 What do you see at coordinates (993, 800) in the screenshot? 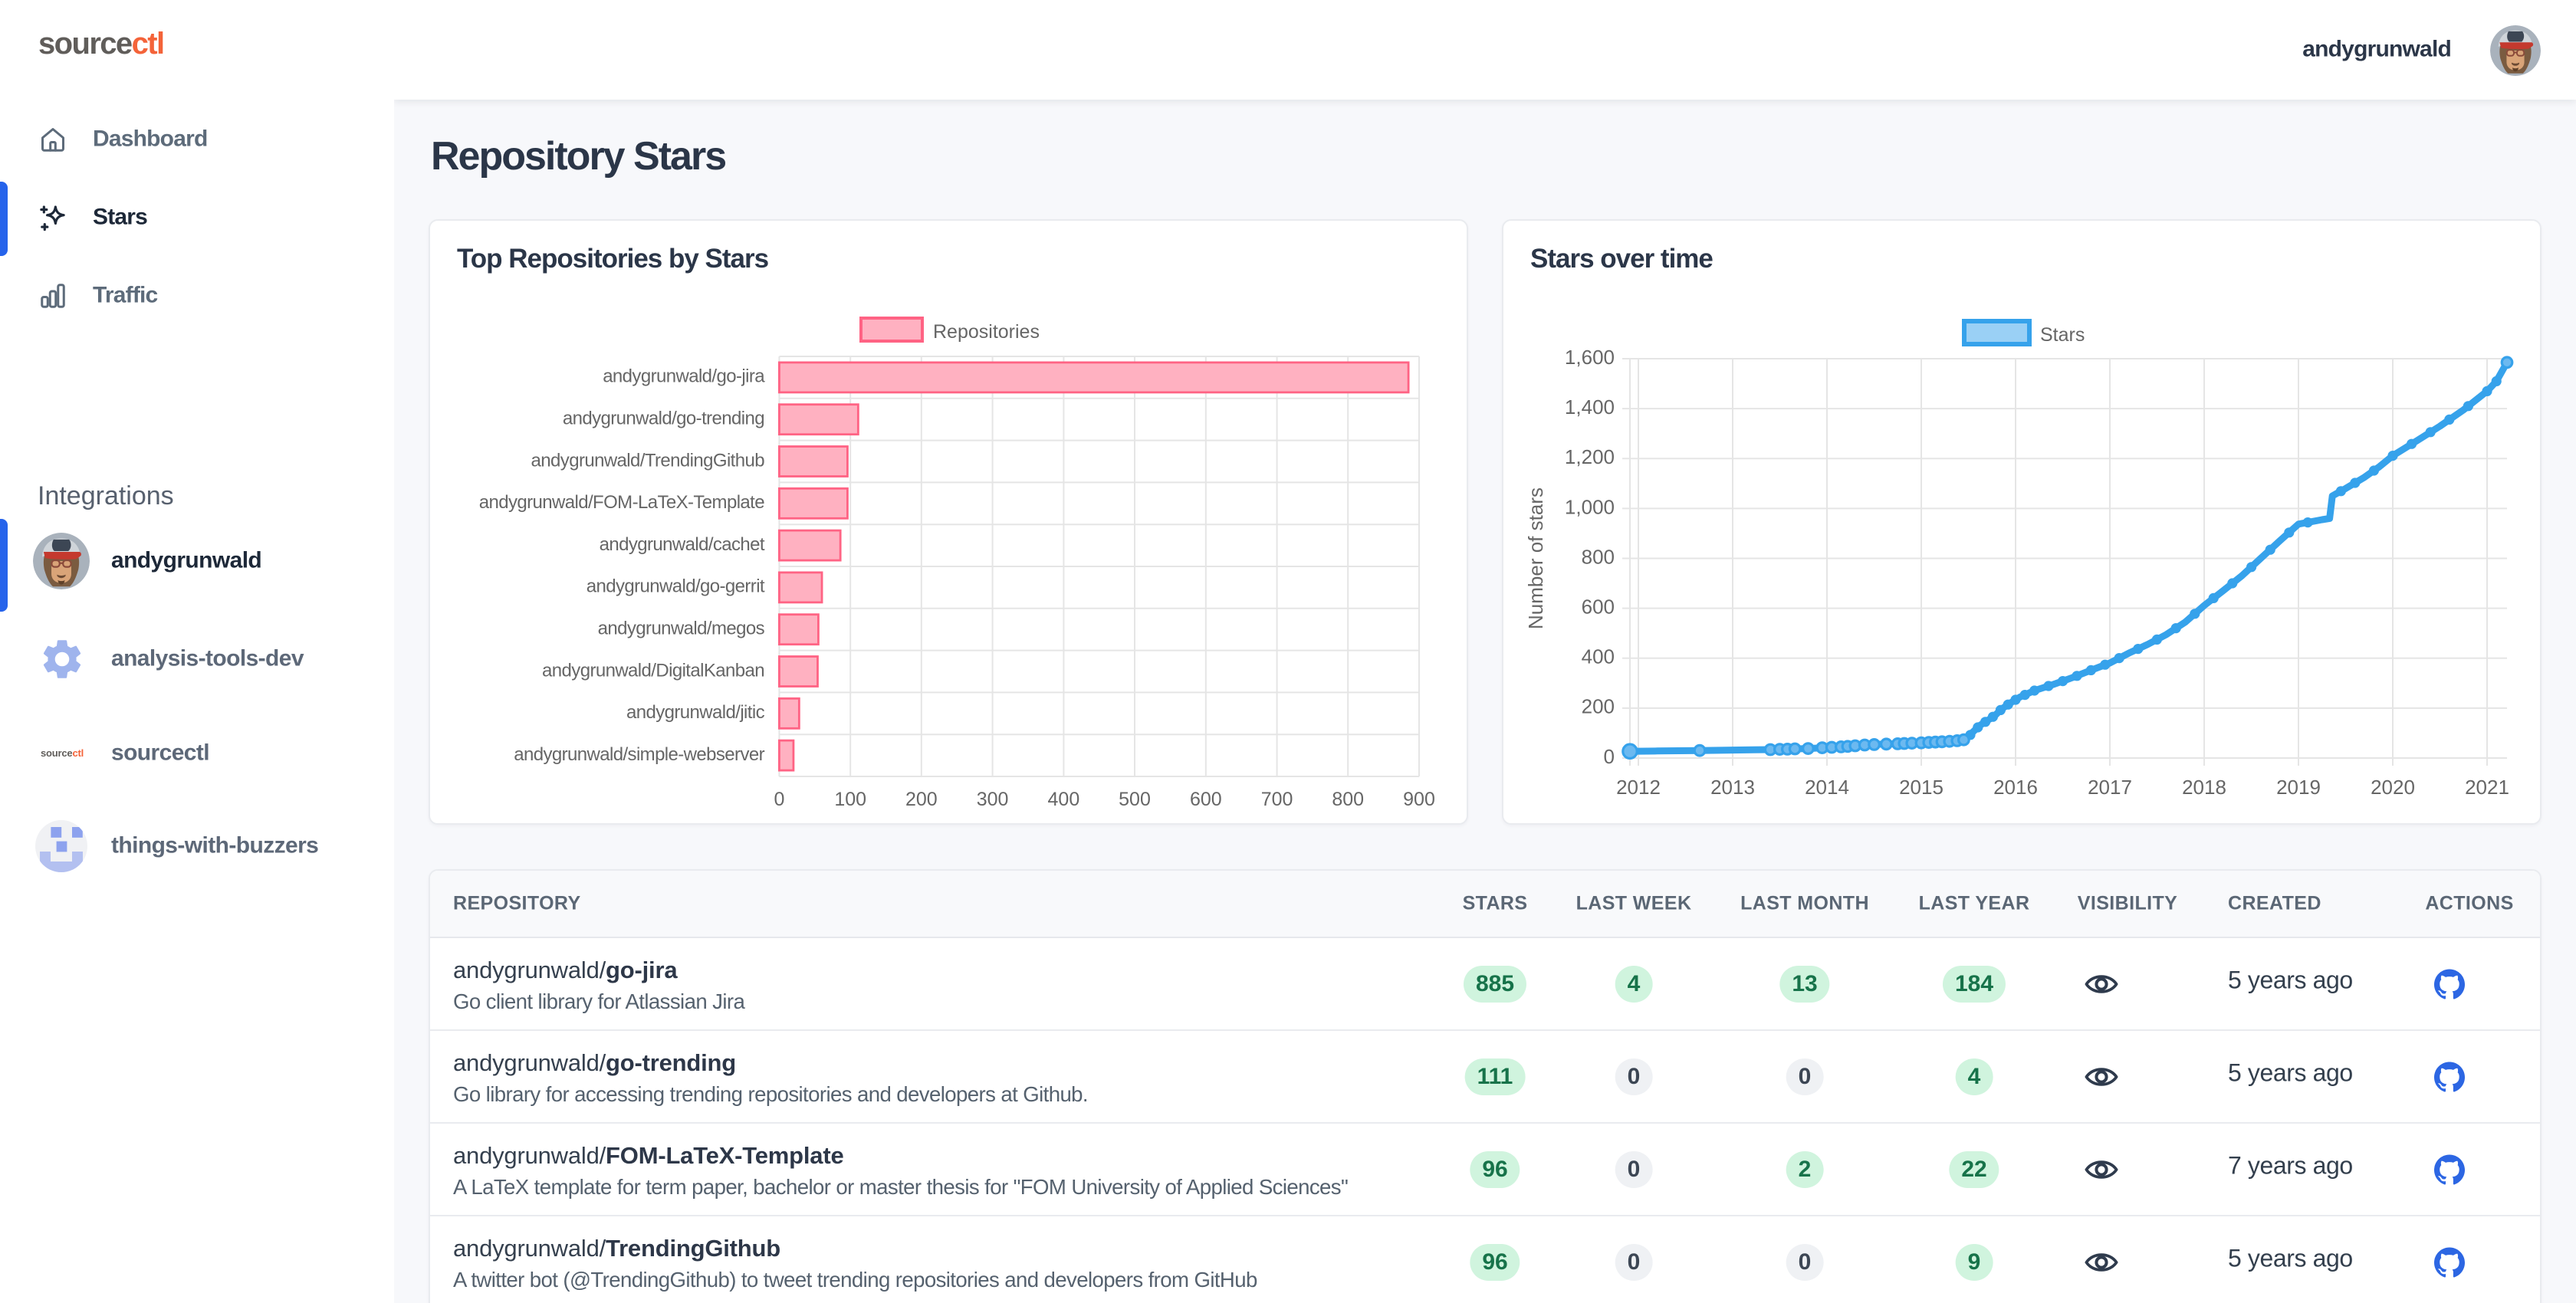
I see `svg-text: 300` at bounding box center [993, 800].